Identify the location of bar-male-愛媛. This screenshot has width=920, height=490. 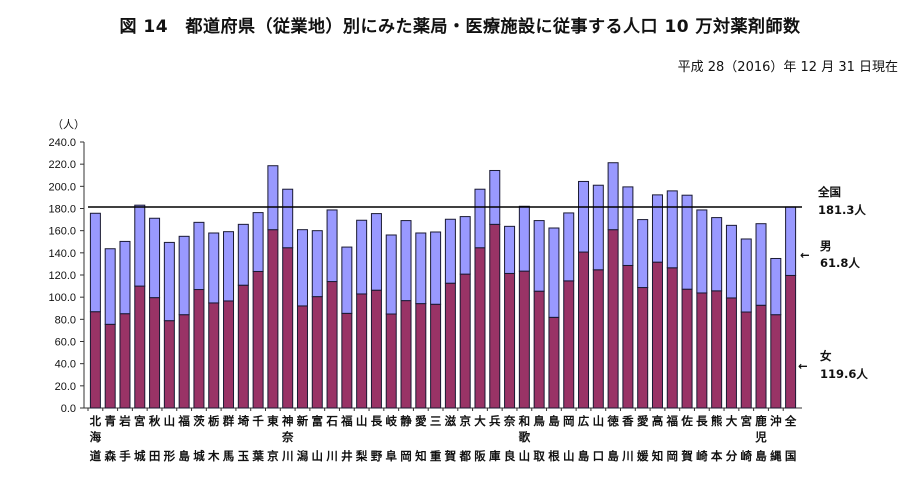
(643, 254).